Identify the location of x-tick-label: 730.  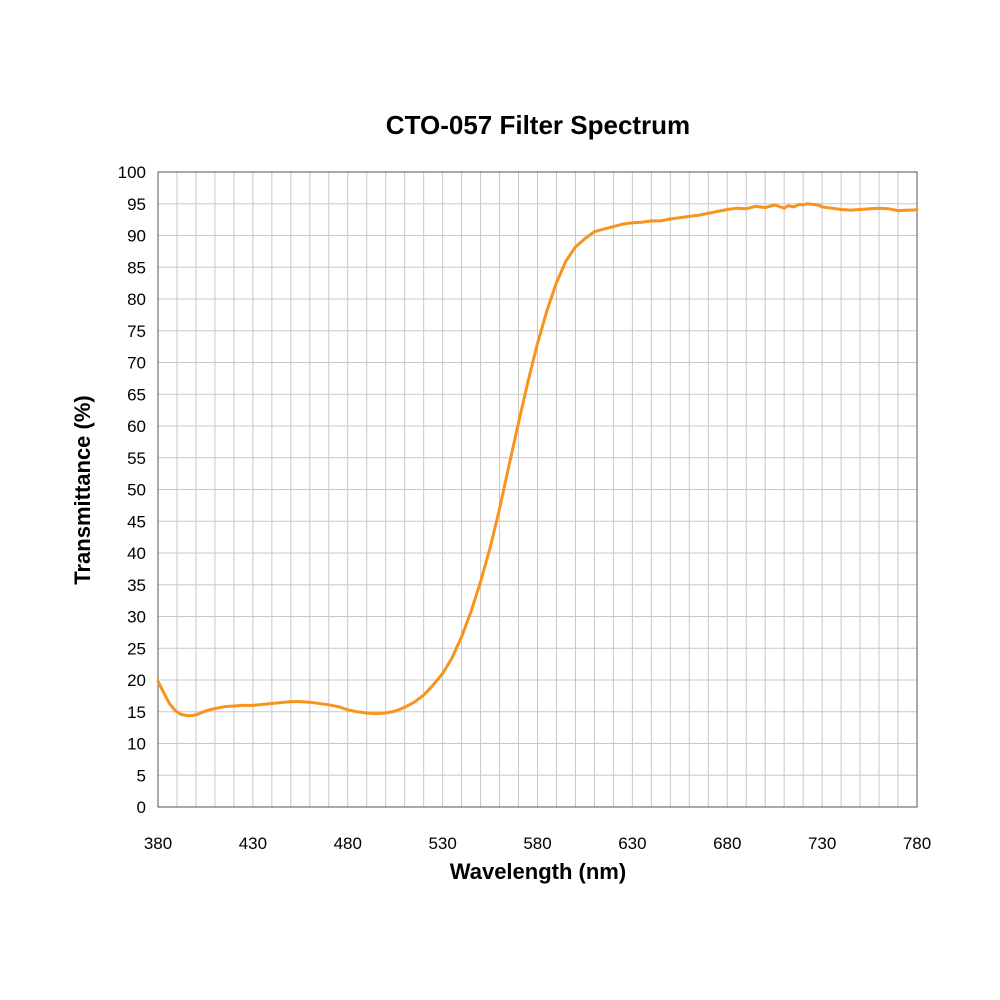
(822, 843).